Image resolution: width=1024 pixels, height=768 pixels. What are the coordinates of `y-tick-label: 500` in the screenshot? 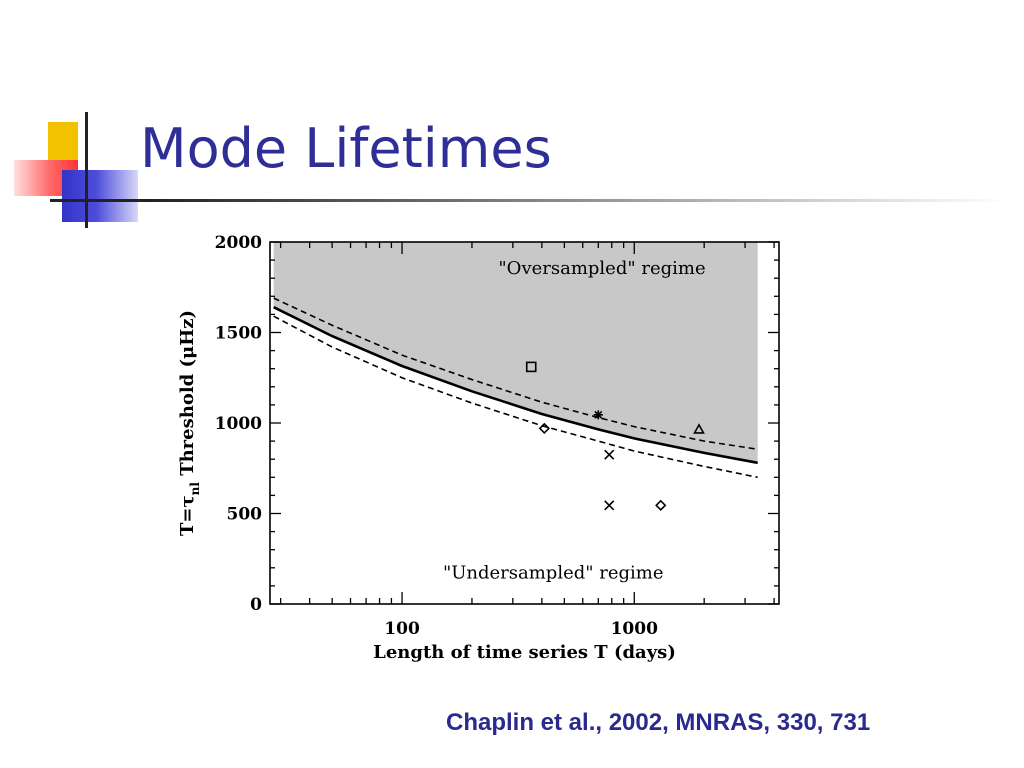 It's located at (245, 515).